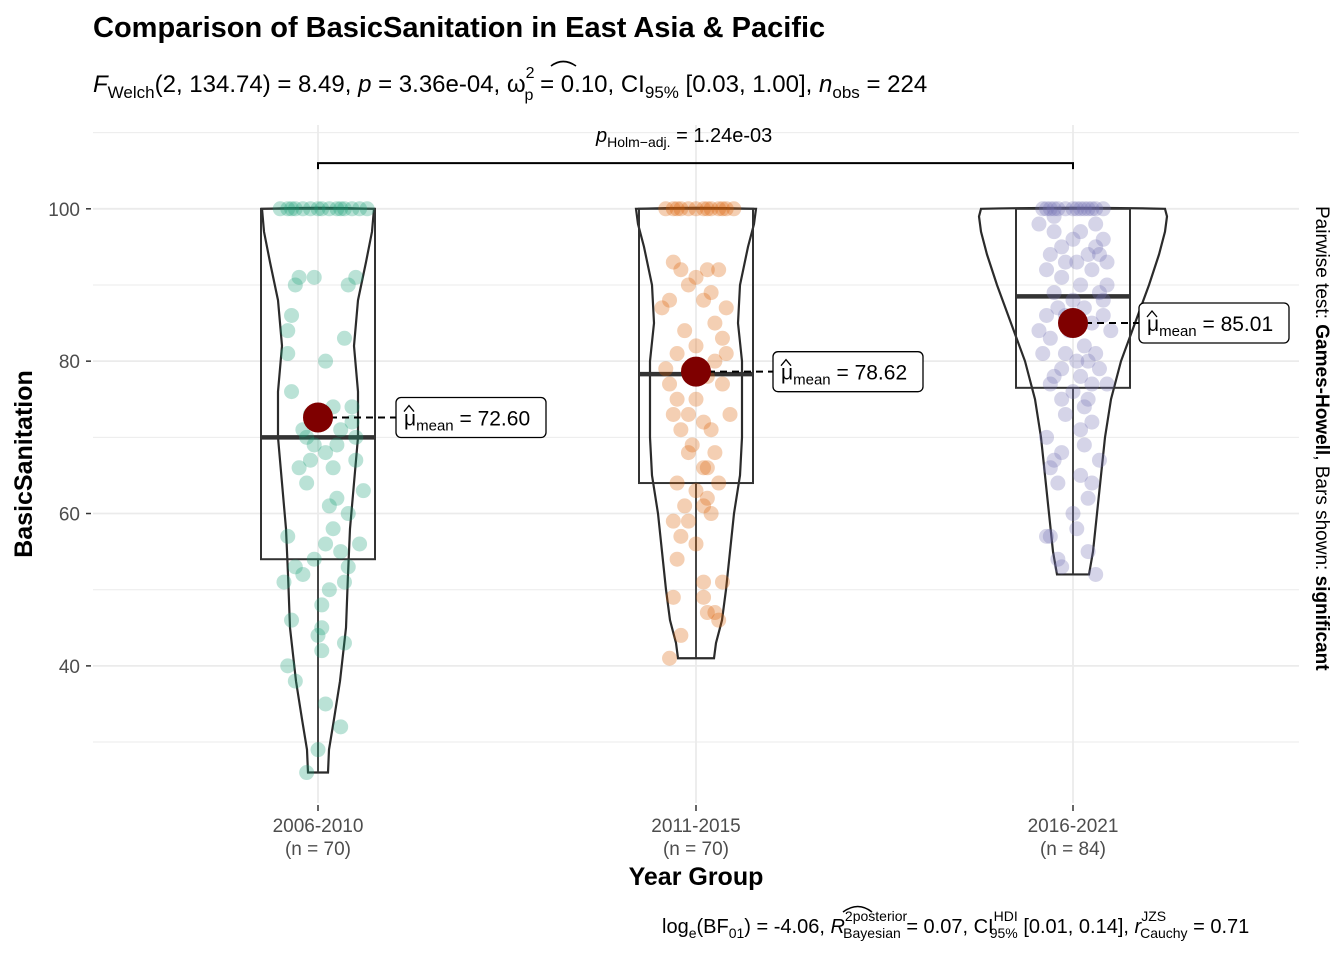 The width and height of the screenshot is (1344, 960). What do you see at coordinates (24, 464) in the screenshot?
I see `y-axis-title: BasicSanitation` at bounding box center [24, 464].